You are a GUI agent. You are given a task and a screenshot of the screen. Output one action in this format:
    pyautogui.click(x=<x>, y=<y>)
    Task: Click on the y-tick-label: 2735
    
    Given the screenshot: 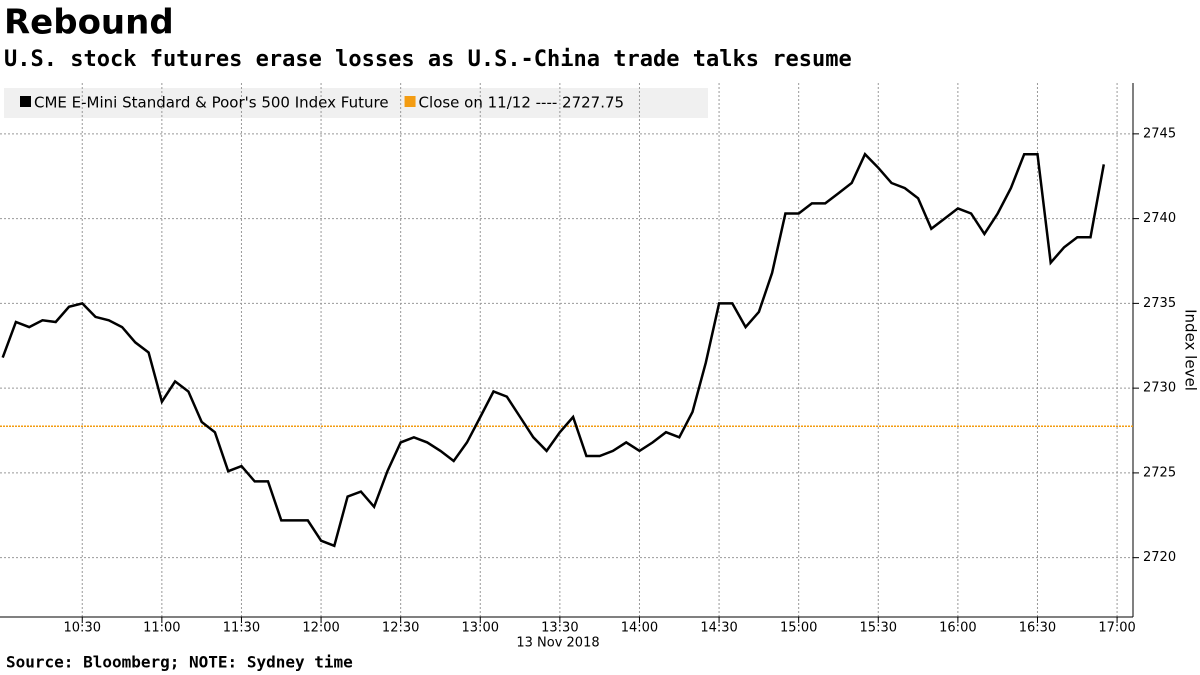 What is the action you would take?
    pyautogui.click(x=1159, y=303)
    